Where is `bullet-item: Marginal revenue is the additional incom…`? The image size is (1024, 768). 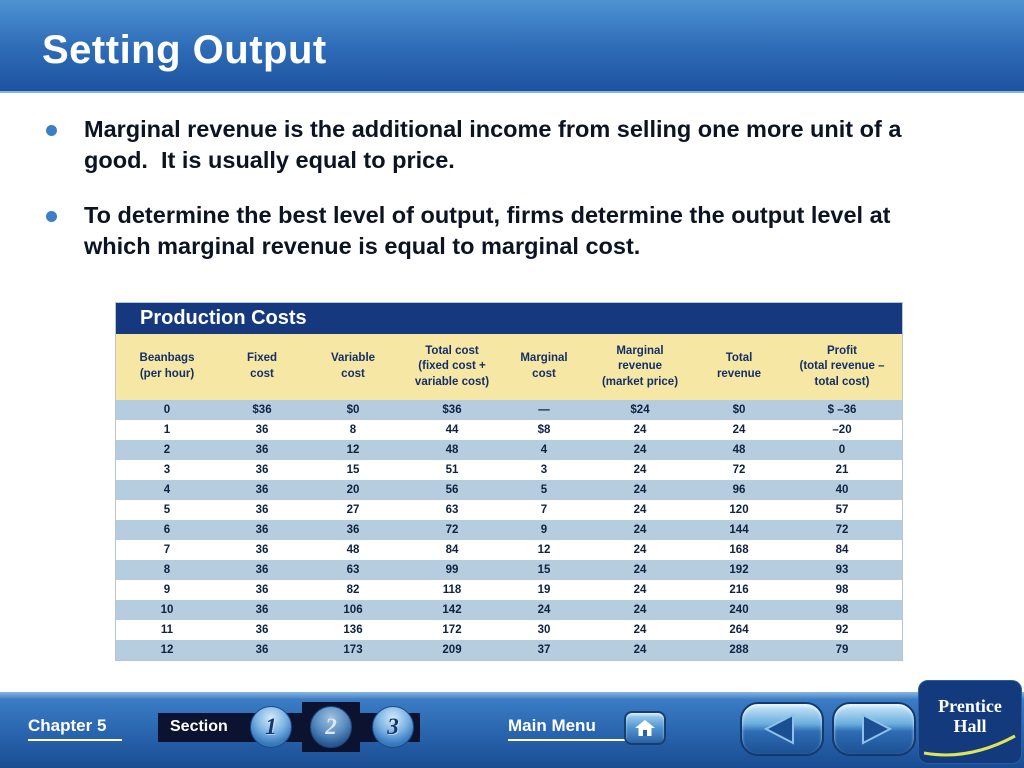 bullet-item: Marginal revenue is the additional incom… is located at coordinates (477, 145).